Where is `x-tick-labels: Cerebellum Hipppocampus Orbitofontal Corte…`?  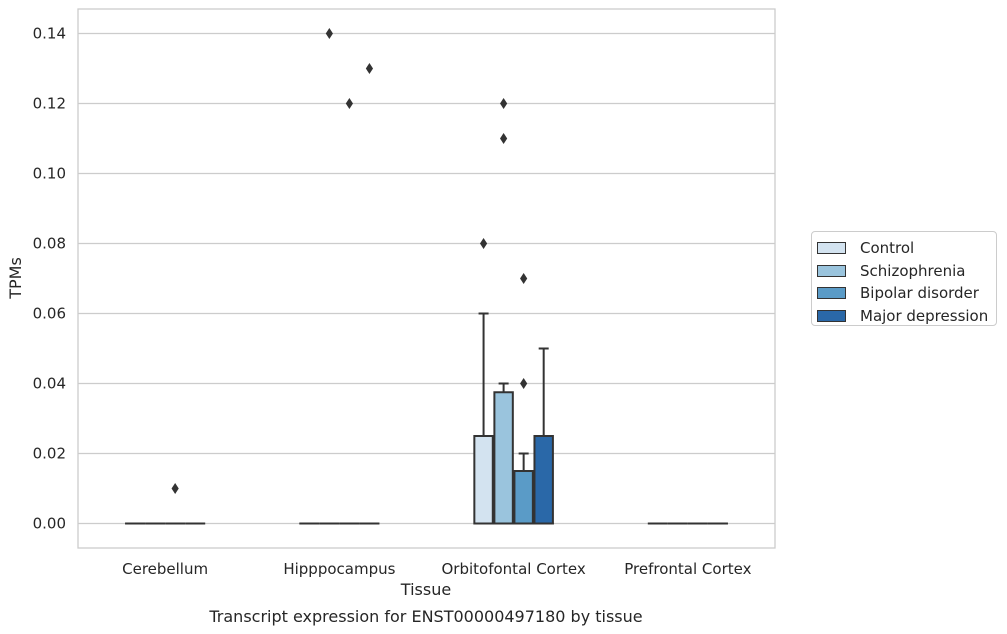
x-tick-labels: Cerebellum Hipppocampus Orbitofontal Corte… is located at coordinates (436, 569).